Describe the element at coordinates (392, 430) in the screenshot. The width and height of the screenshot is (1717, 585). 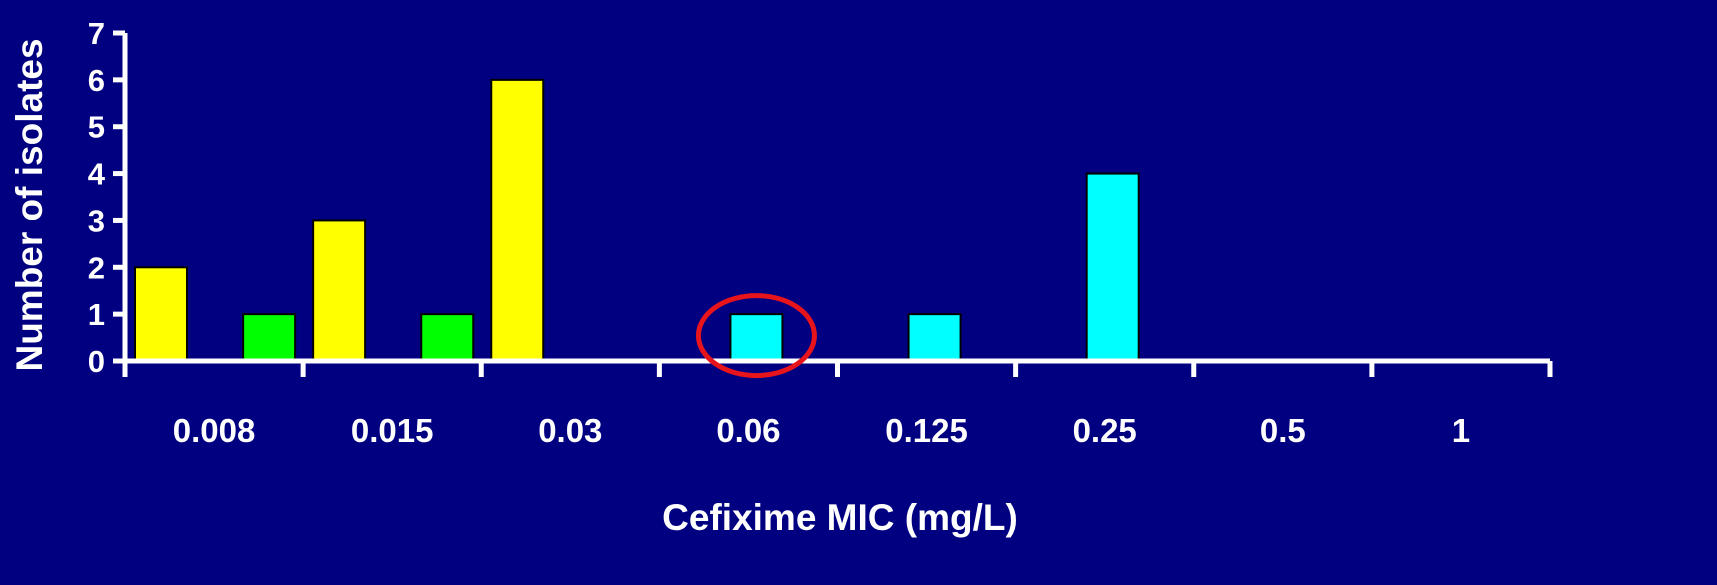
I see `x-tick-label: 0.015` at that location.